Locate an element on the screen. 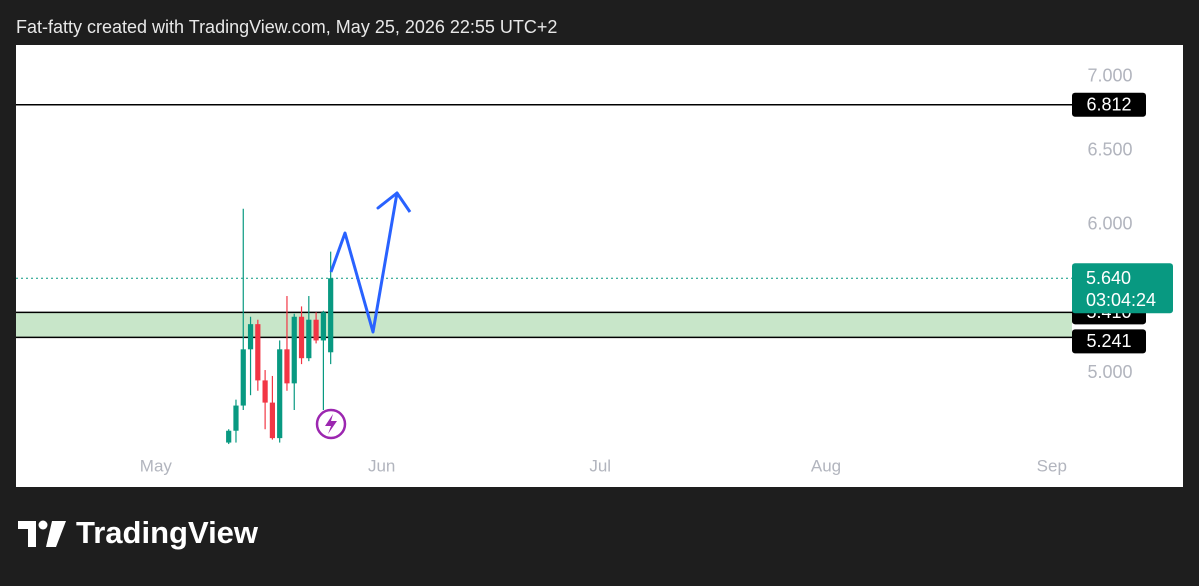 Image resolution: width=1199 pixels, height=586 pixels. drawing-path is located at coordinates (370, 262).